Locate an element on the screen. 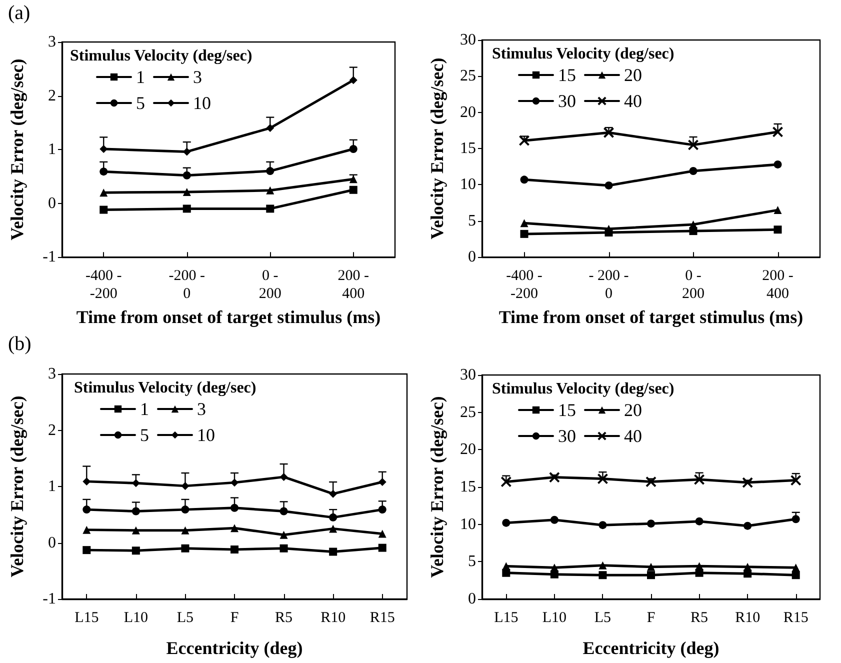  x-tick-label: - 200 - 0 is located at coordinates (608, 285).